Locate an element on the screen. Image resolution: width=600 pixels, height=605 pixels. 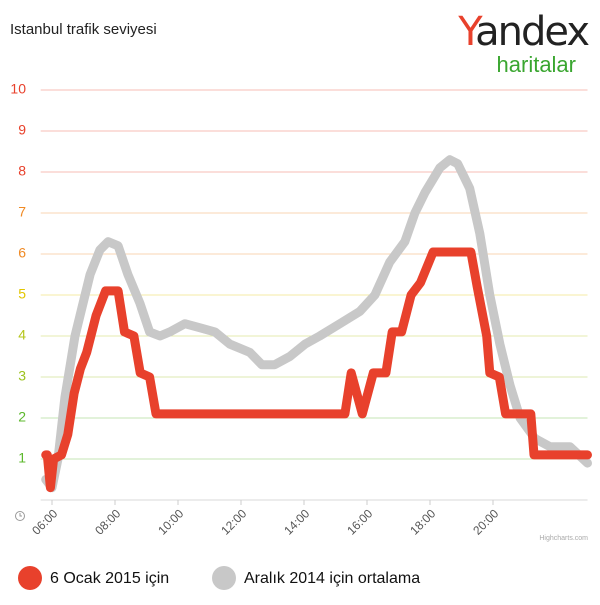
y-tick-label: 9 is located at coordinates (22, 130).